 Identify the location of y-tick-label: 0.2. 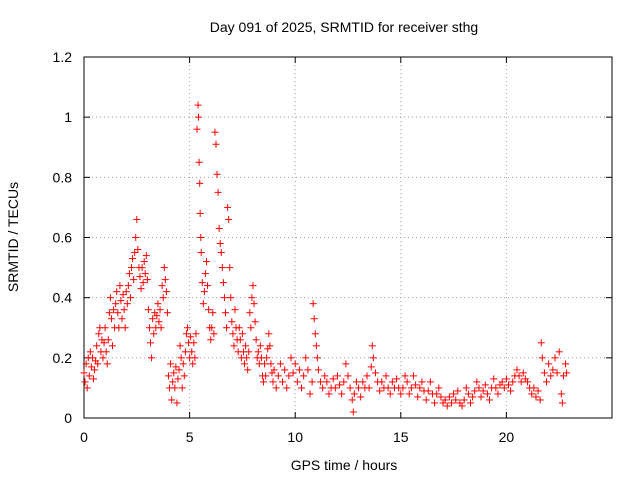
(63, 358).